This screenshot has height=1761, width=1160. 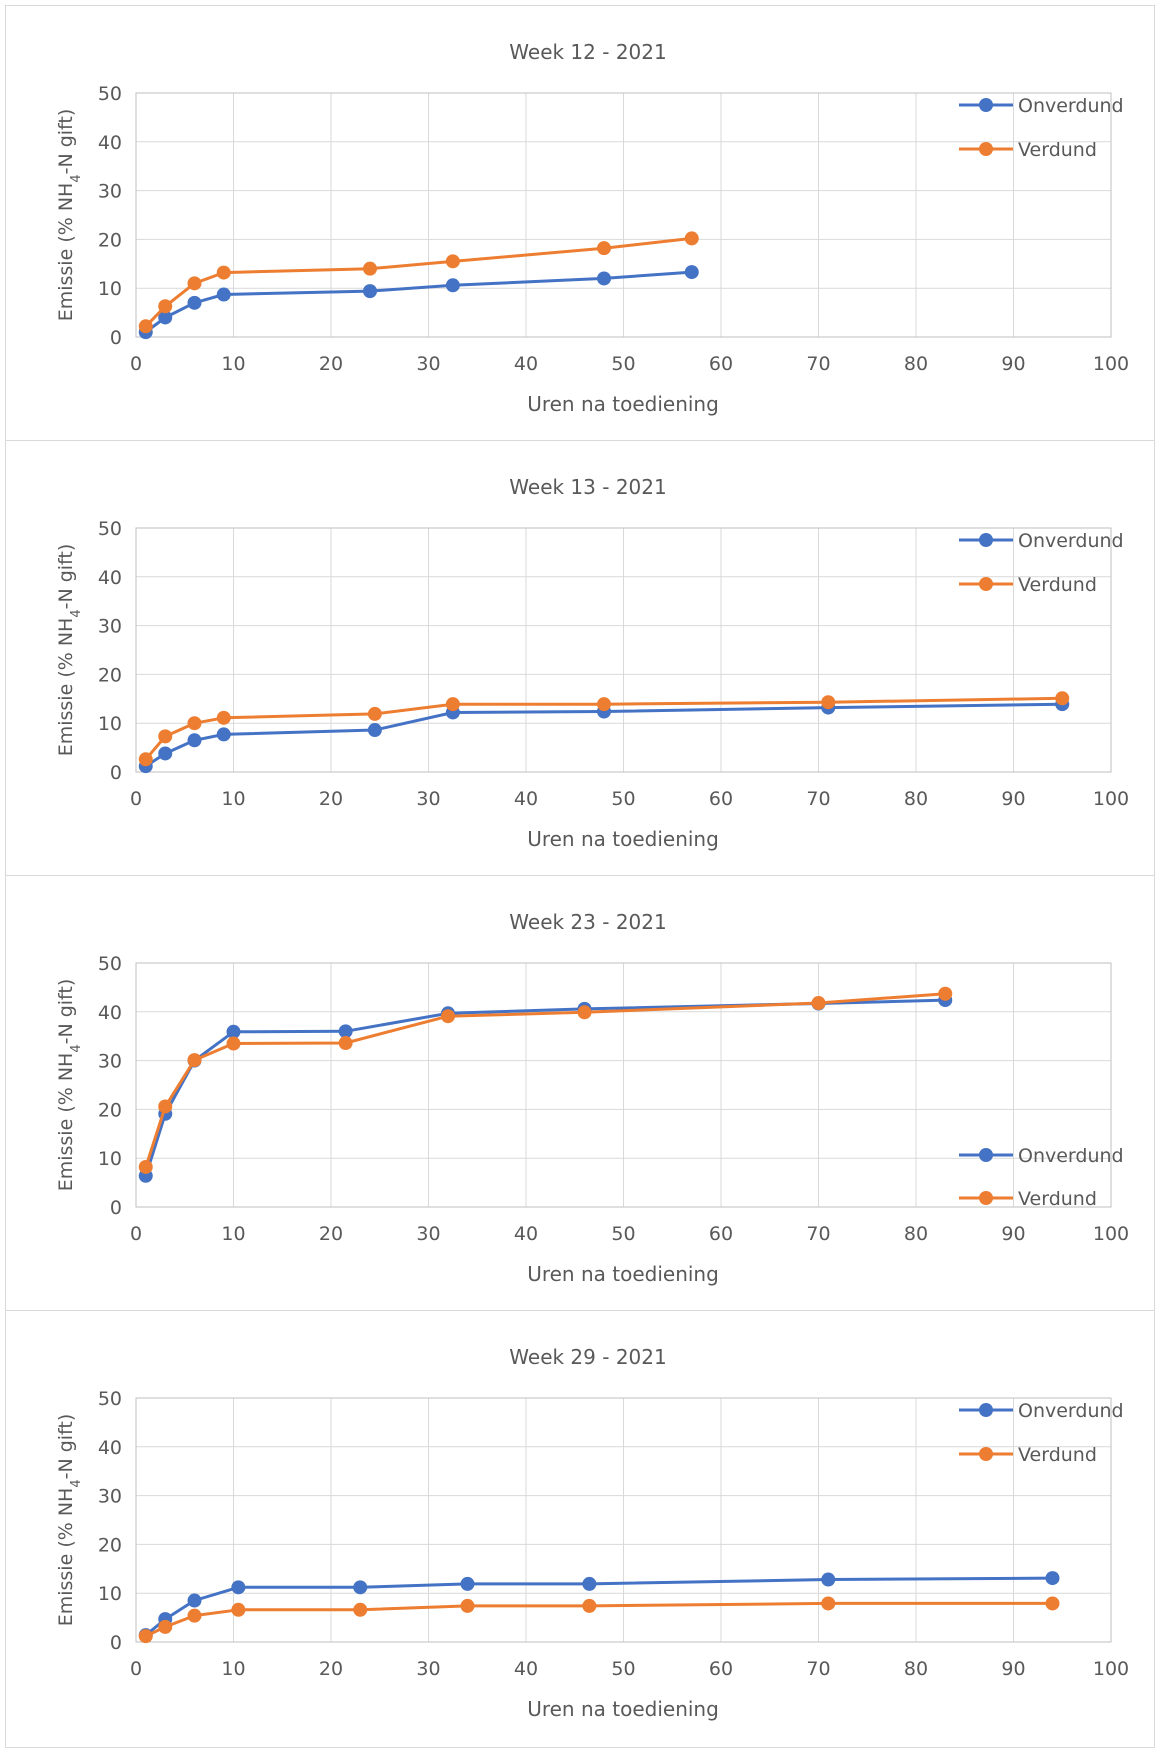 What do you see at coordinates (916, 799) in the screenshot?
I see `x-tick-label: 80` at bounding box center [916, 799].